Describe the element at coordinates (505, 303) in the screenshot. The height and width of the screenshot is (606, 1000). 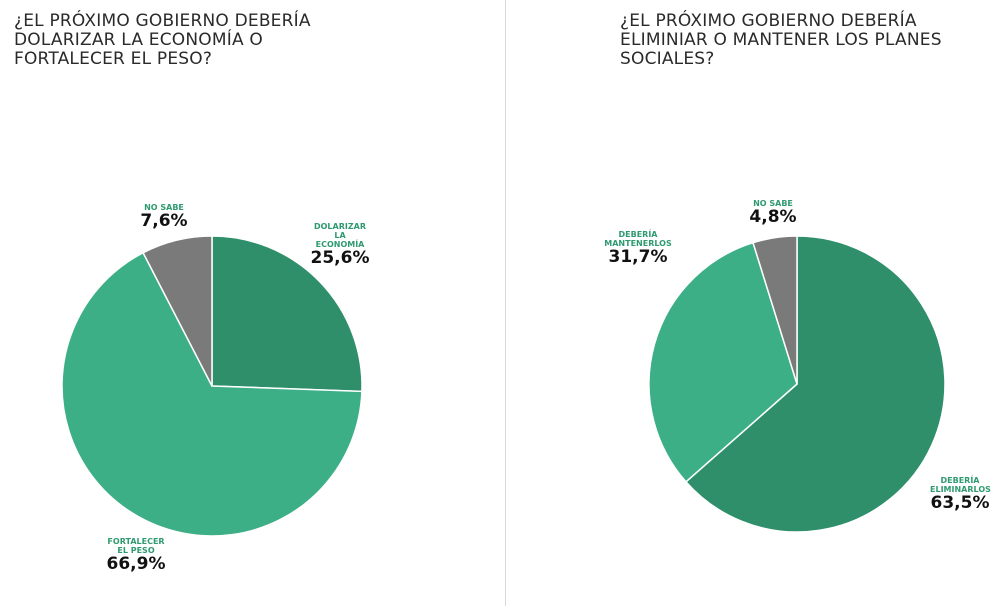
I see `divider` at that location.